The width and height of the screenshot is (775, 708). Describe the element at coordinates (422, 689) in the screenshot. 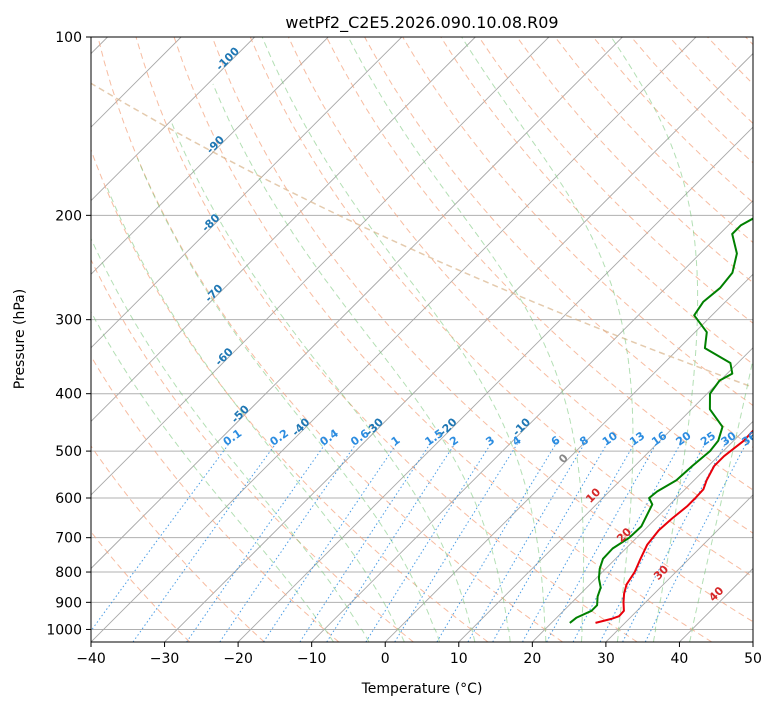

I see `x-axis-label: Temperature (°C)` at that location.